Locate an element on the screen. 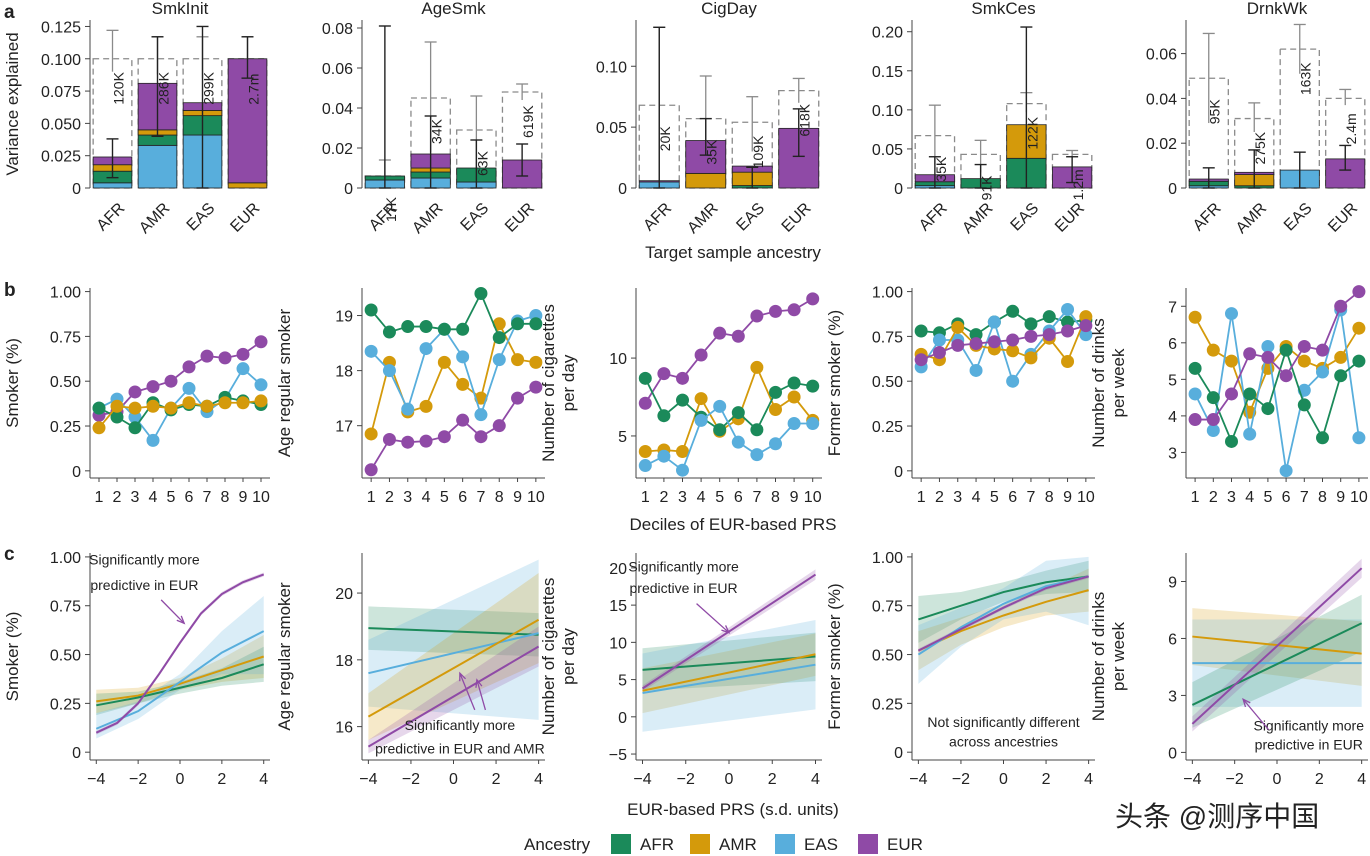  series-line-amr is located at coordinates (1003, 340).